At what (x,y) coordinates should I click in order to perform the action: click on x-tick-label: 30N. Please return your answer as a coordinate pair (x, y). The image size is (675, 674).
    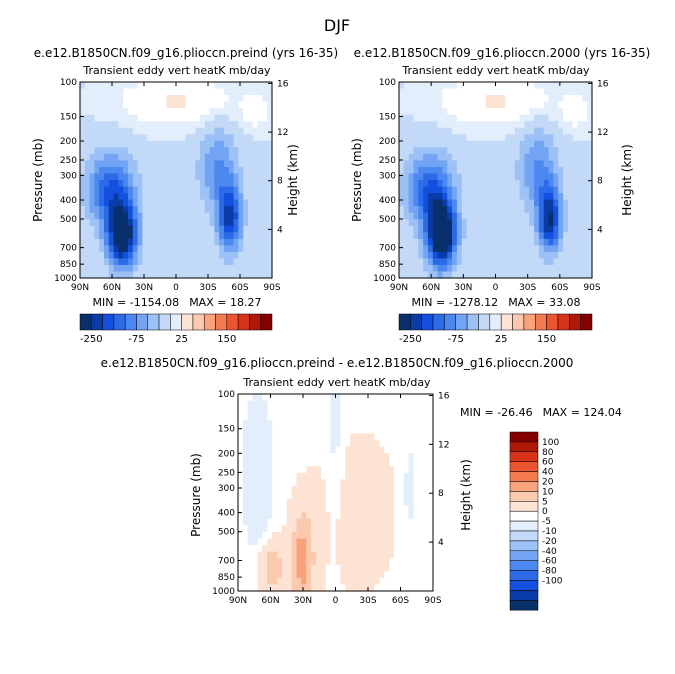
    Looking at the image, I should click on (463, 288).